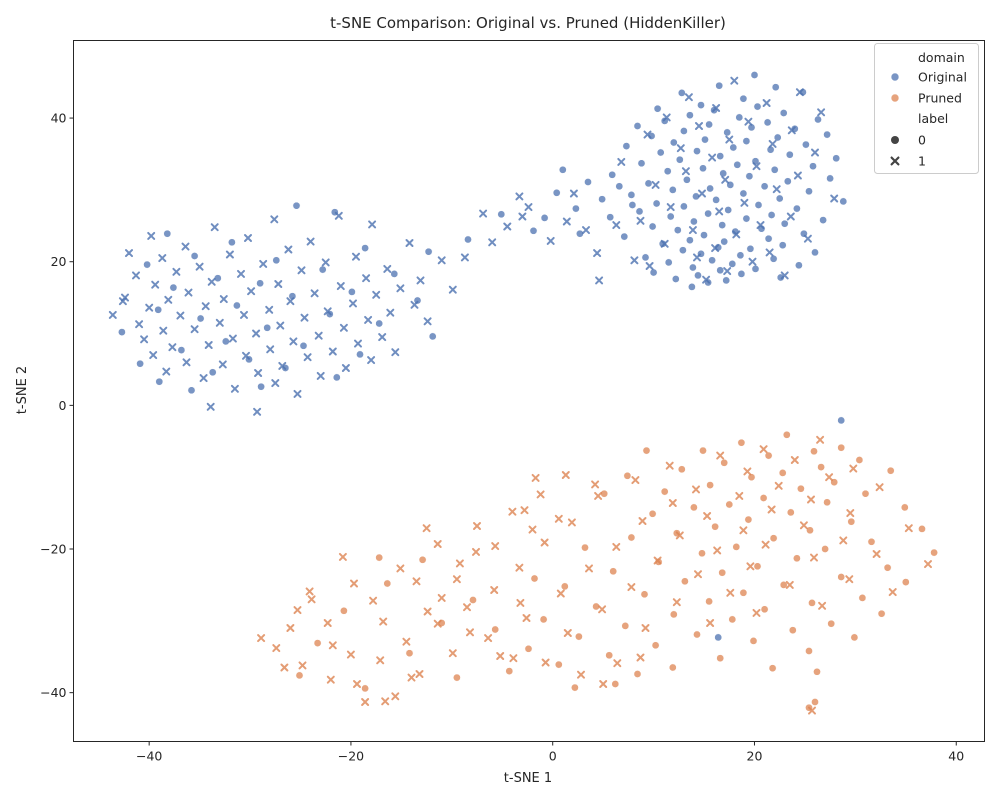 The image size is (1000, 800). What do you see at coordinates (941, 57) in the screenshot?
I see `legend-title-domain: domain` at bounding box center [941, 57].